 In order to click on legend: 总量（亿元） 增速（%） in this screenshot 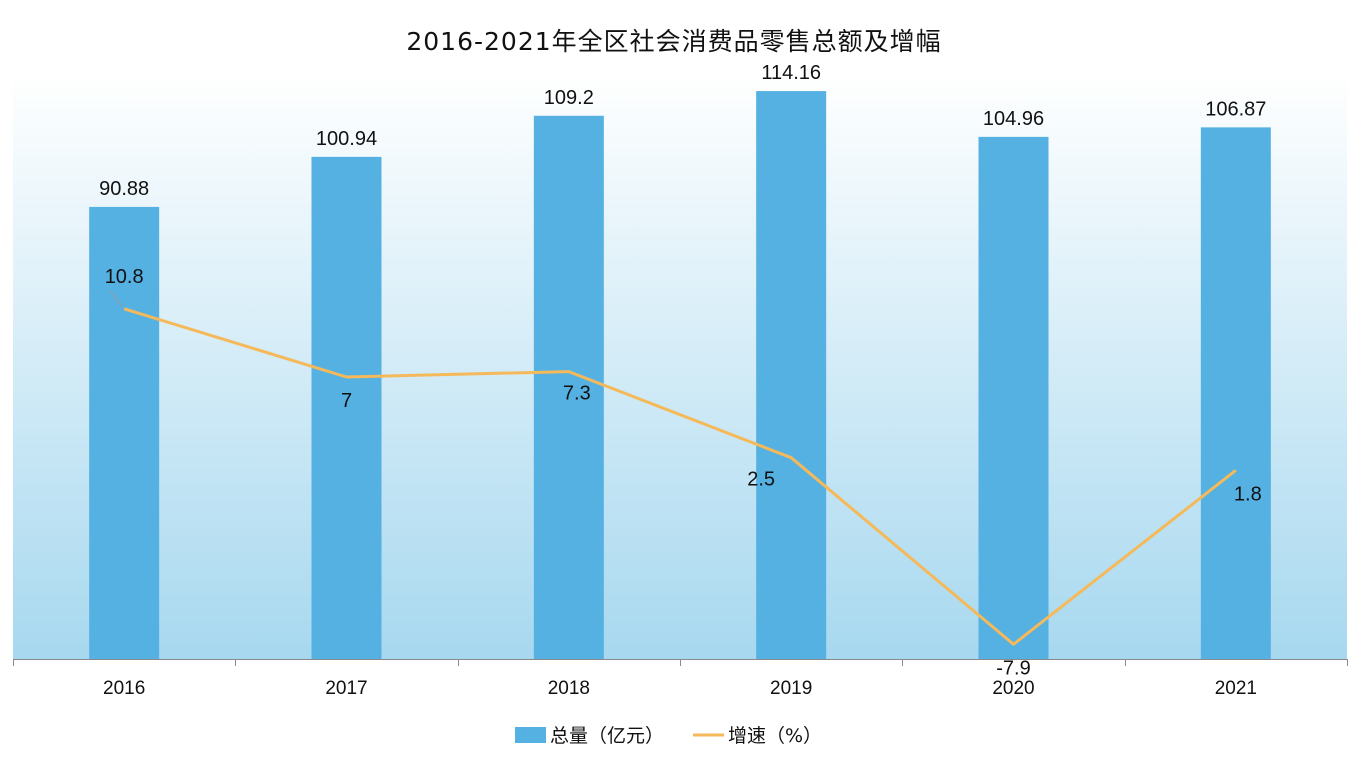, I will do `click(668, 736)`.